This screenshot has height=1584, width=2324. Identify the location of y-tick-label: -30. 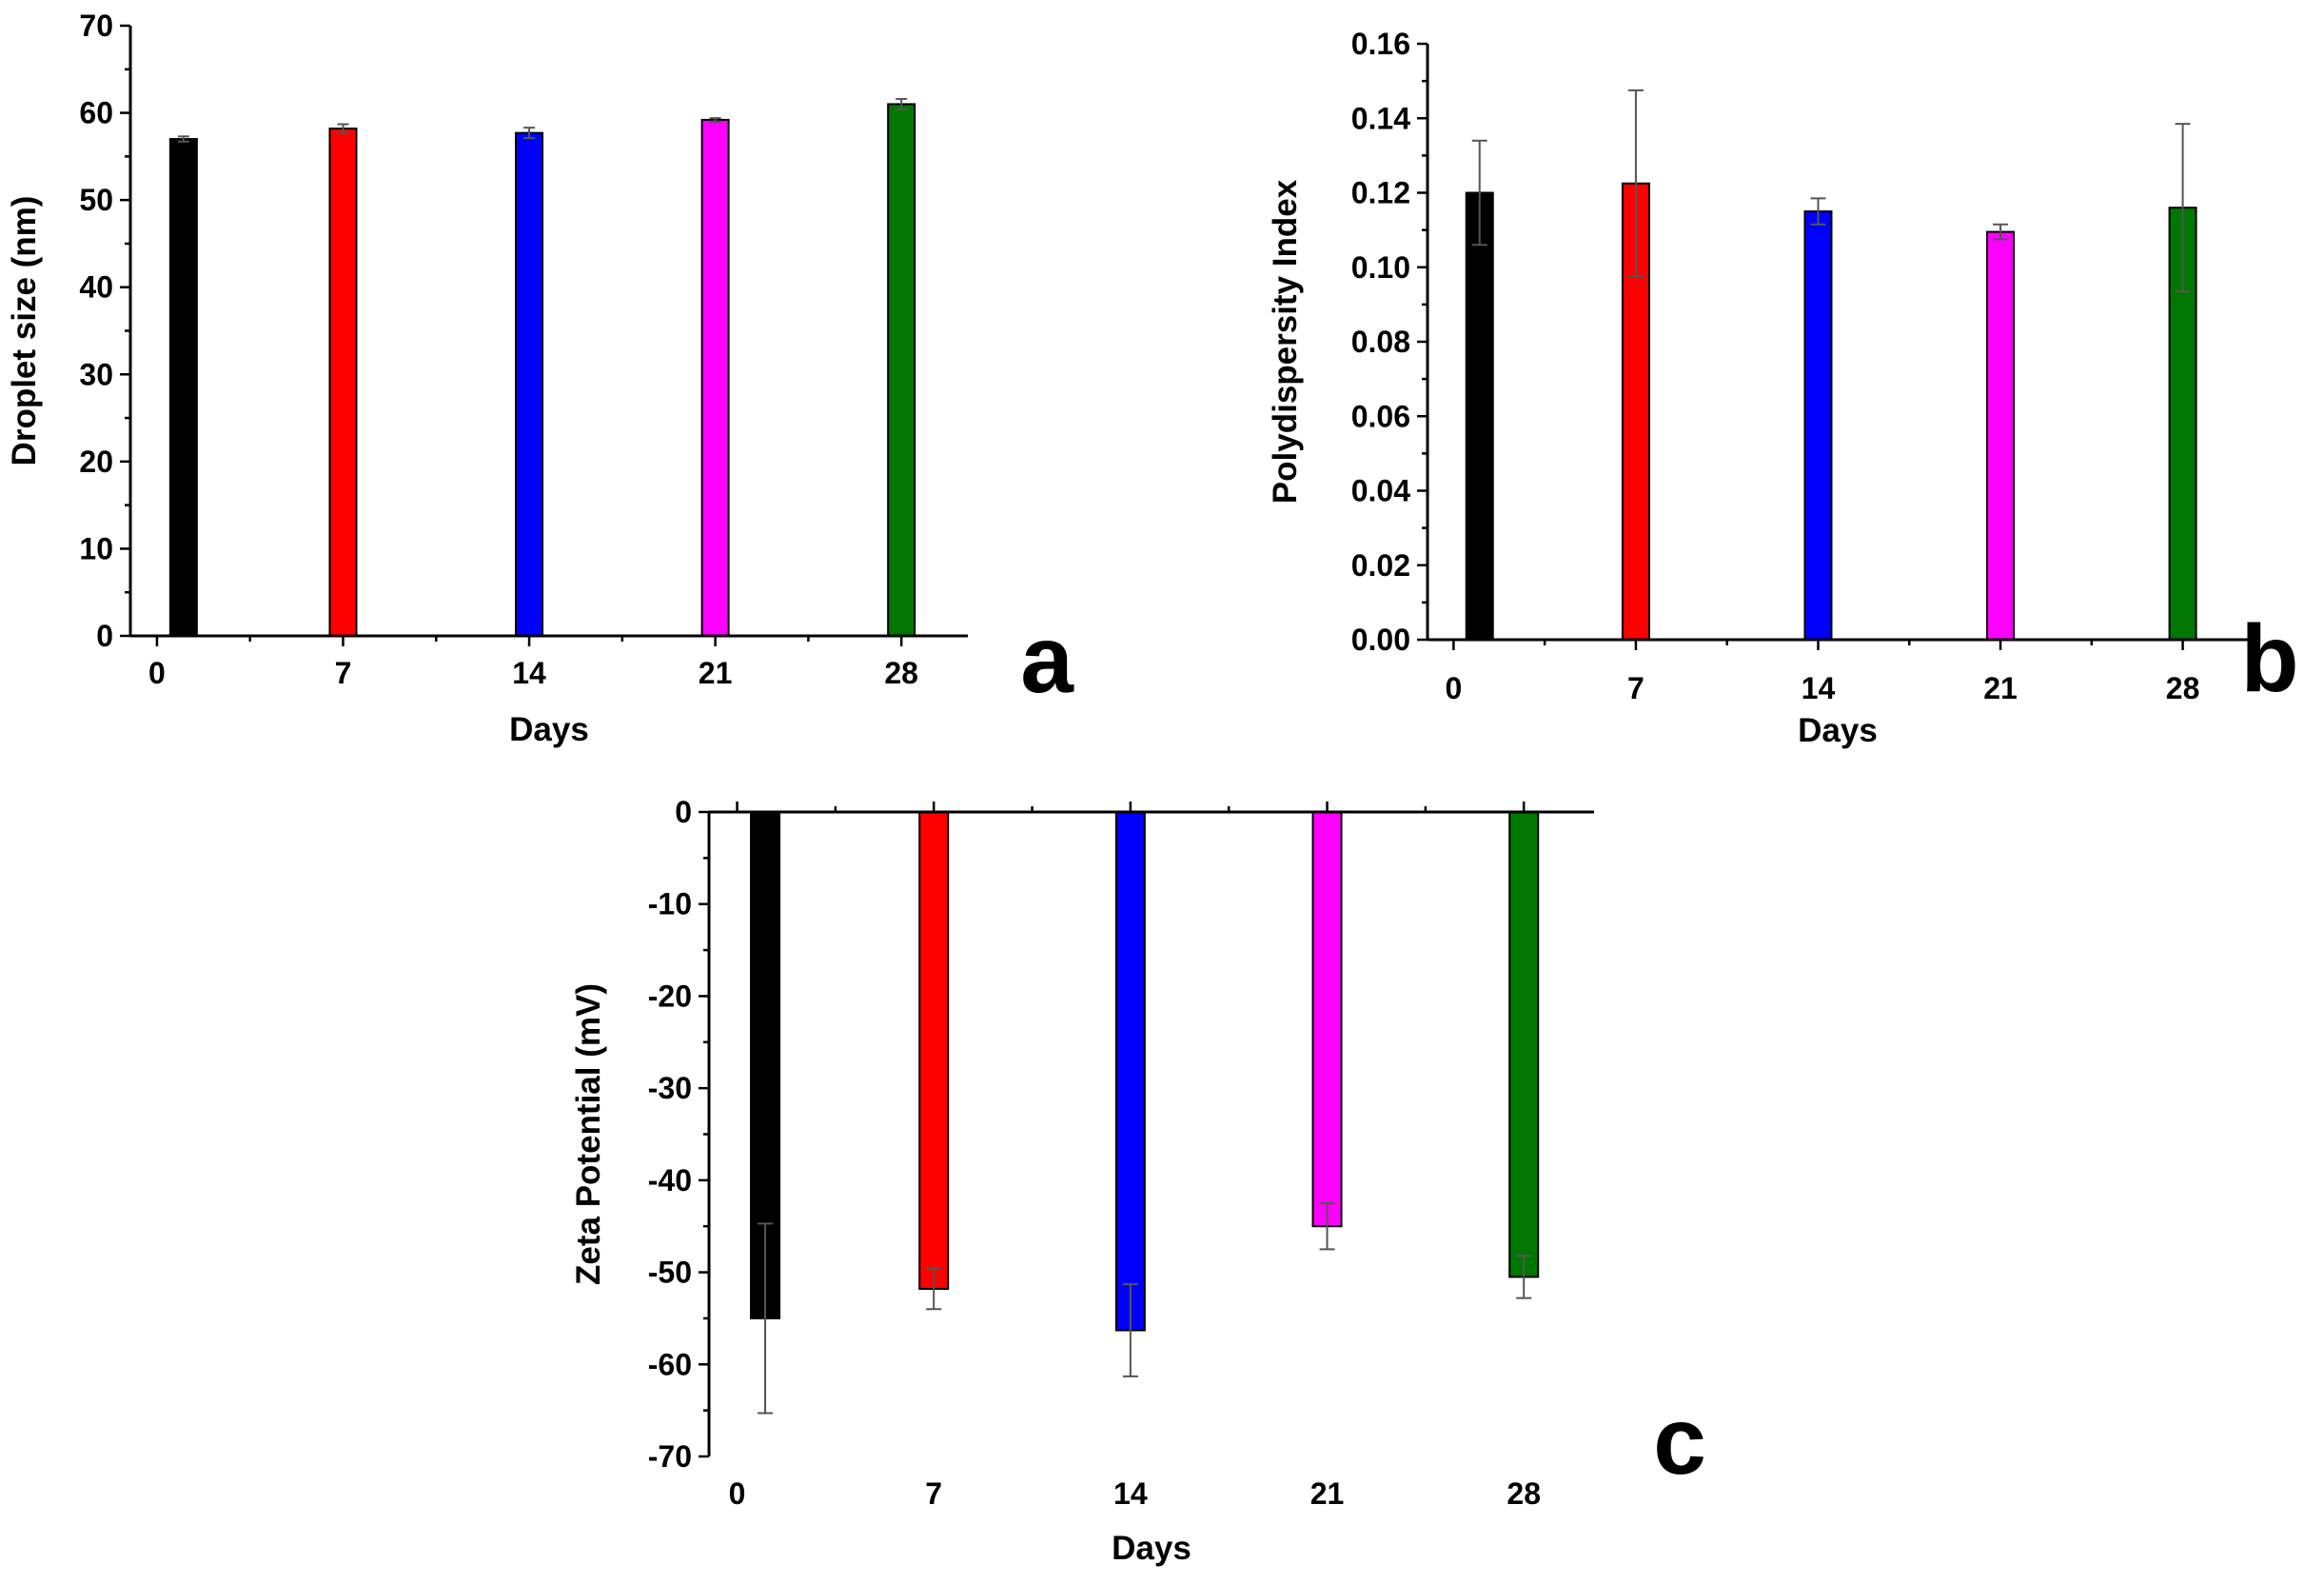
(670, 1088).